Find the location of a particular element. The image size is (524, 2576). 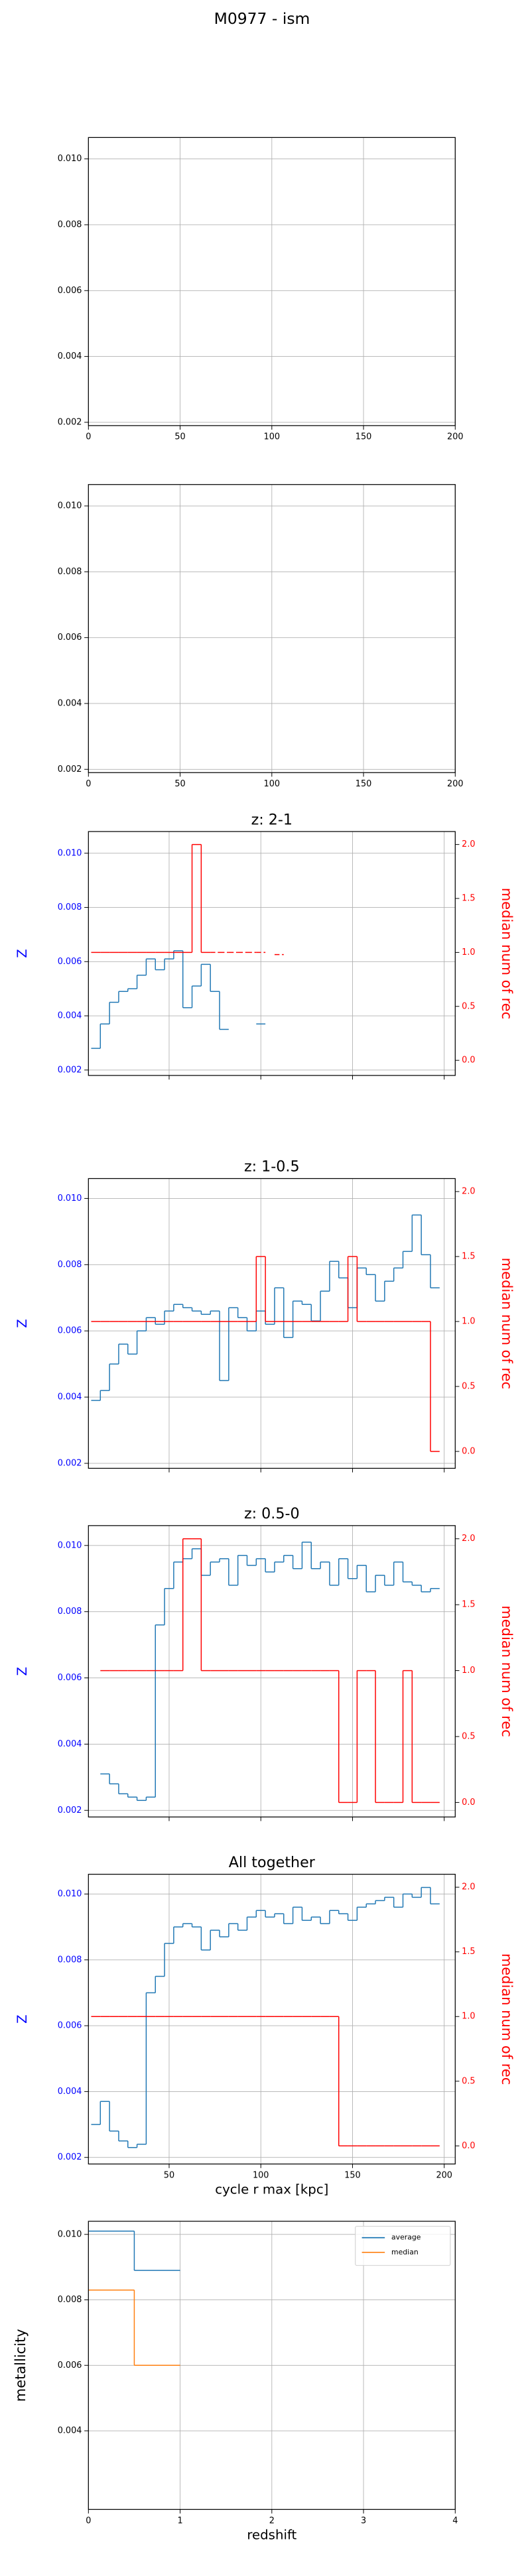

x-tick-label: 1 is located at coordinates (179, 2521).